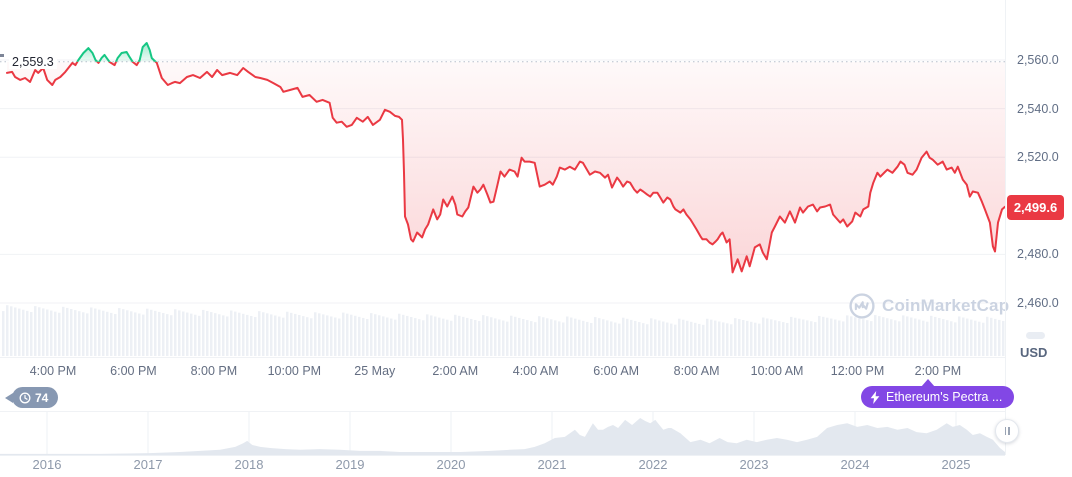 The image size is (1072, 477). What do you see at coordinates (653, 464) in the screenshot?
I see `minimap-year-label: 2022` at bounding box center [653, 464].